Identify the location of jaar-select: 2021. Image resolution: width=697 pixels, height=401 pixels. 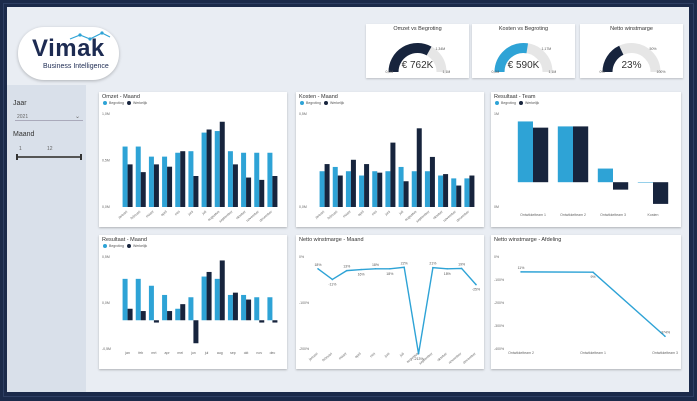
(23, 117).